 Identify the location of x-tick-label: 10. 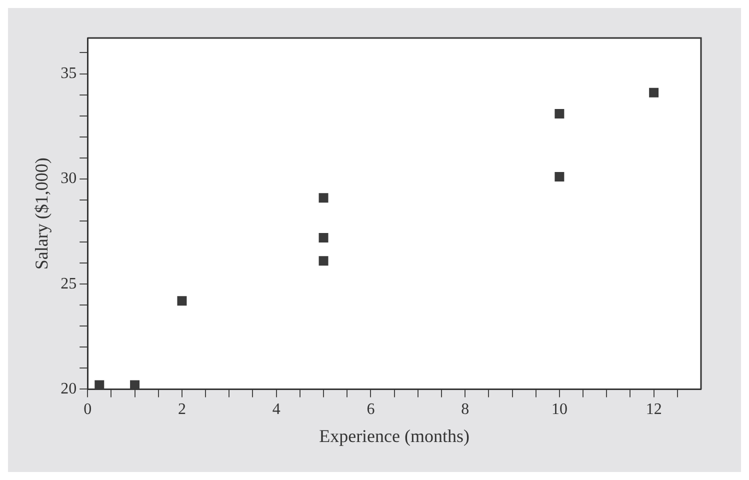
(559, 409).